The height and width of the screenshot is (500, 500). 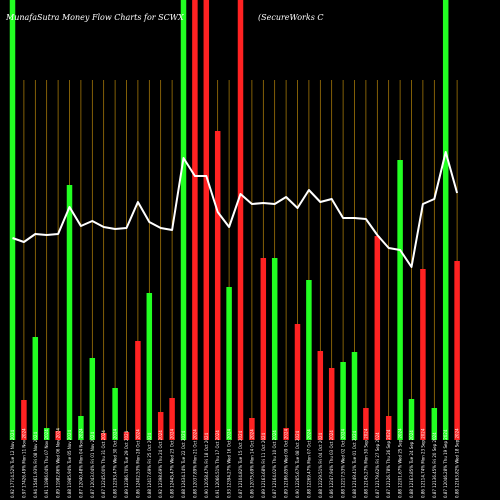 I want to click on x-tick-label: 0.87 12245.00% Thu 31 Oct 2024, so click(x=103, y=464).